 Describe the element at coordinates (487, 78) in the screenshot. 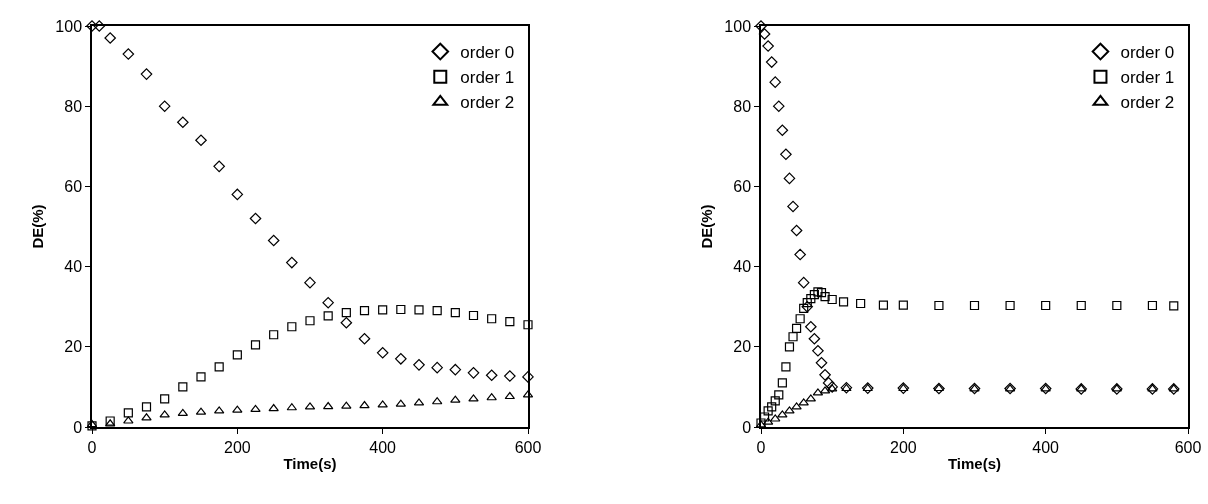

I see `legend-label: order 1` at that location.